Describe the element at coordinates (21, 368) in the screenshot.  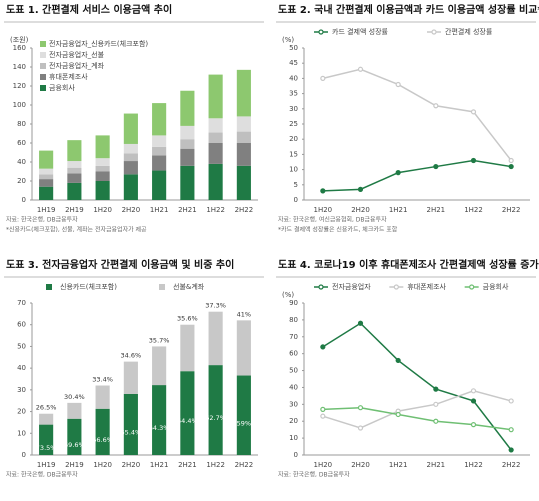
I see `y-tick-label: 40` at that location.